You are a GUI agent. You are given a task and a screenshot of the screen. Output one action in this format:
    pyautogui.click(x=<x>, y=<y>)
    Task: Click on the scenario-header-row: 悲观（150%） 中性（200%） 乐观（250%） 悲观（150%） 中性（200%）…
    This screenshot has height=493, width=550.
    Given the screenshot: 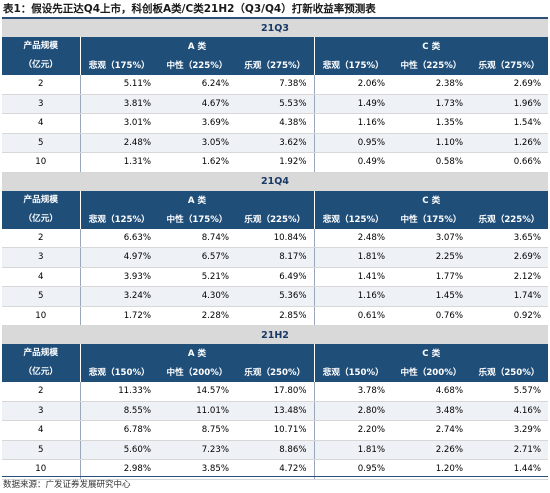 What is the action you would take?
    pyautogui.click(x=275, y=372)
    